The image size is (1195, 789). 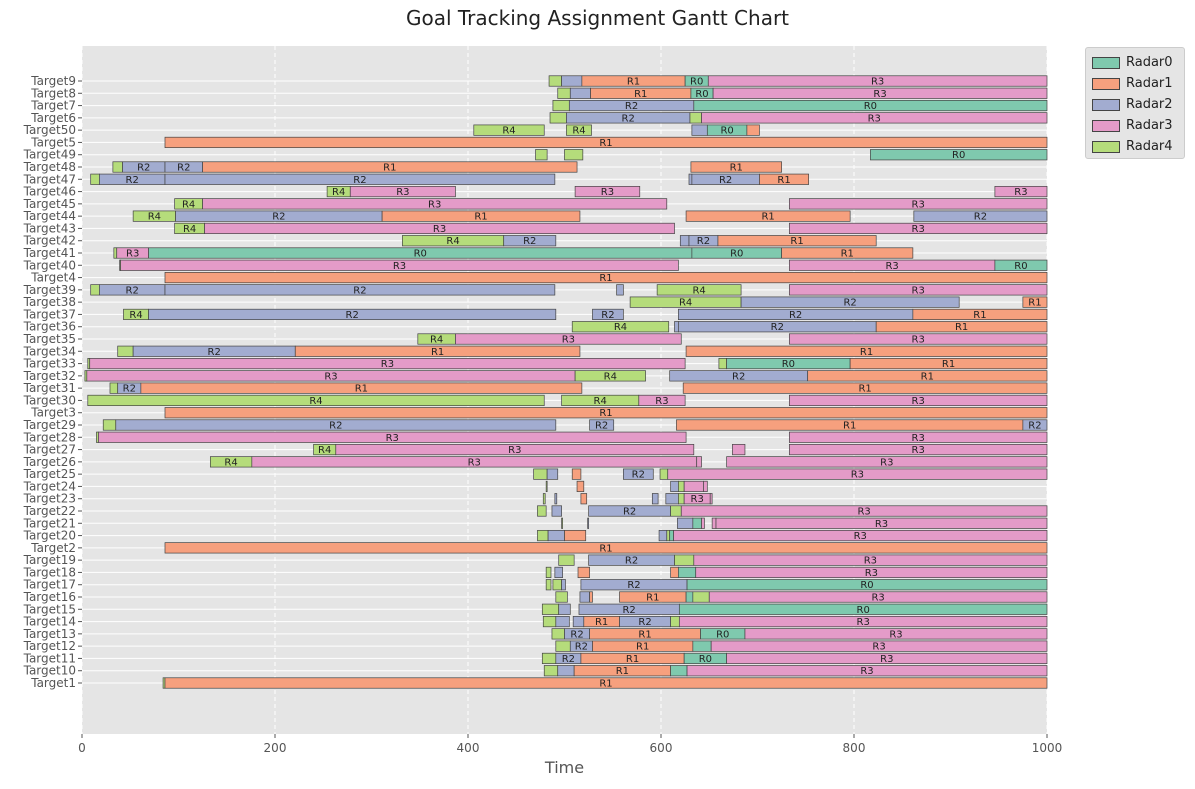 What do you see at coordinates (53, 142) in the screenshot?
I see `y-tick-label: Target5` at bounding box center [53, 142].